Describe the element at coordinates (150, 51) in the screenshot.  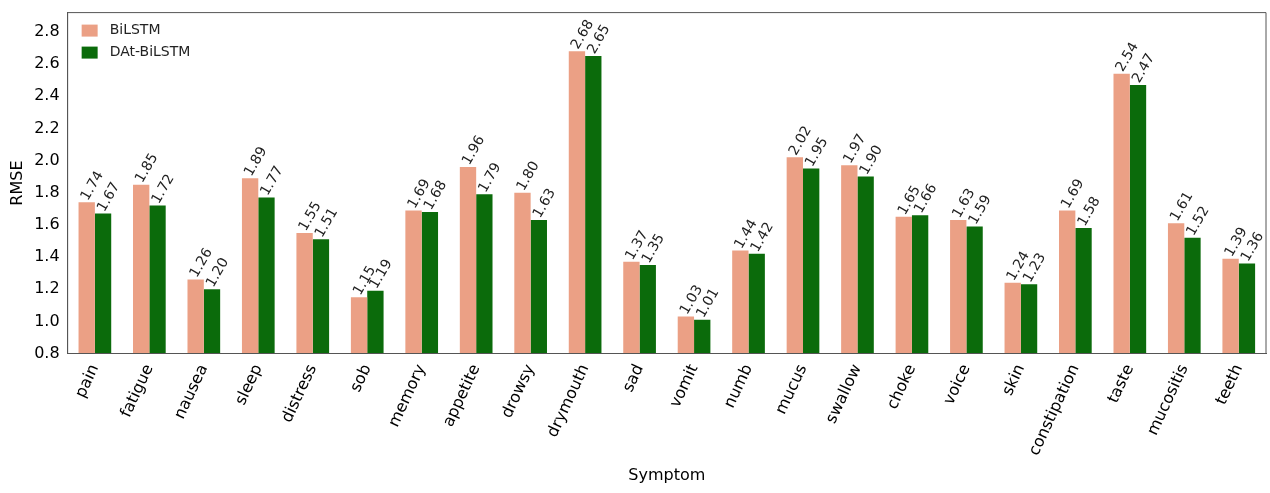
I see `legend-label: DAt-BiLSTM` at that location.